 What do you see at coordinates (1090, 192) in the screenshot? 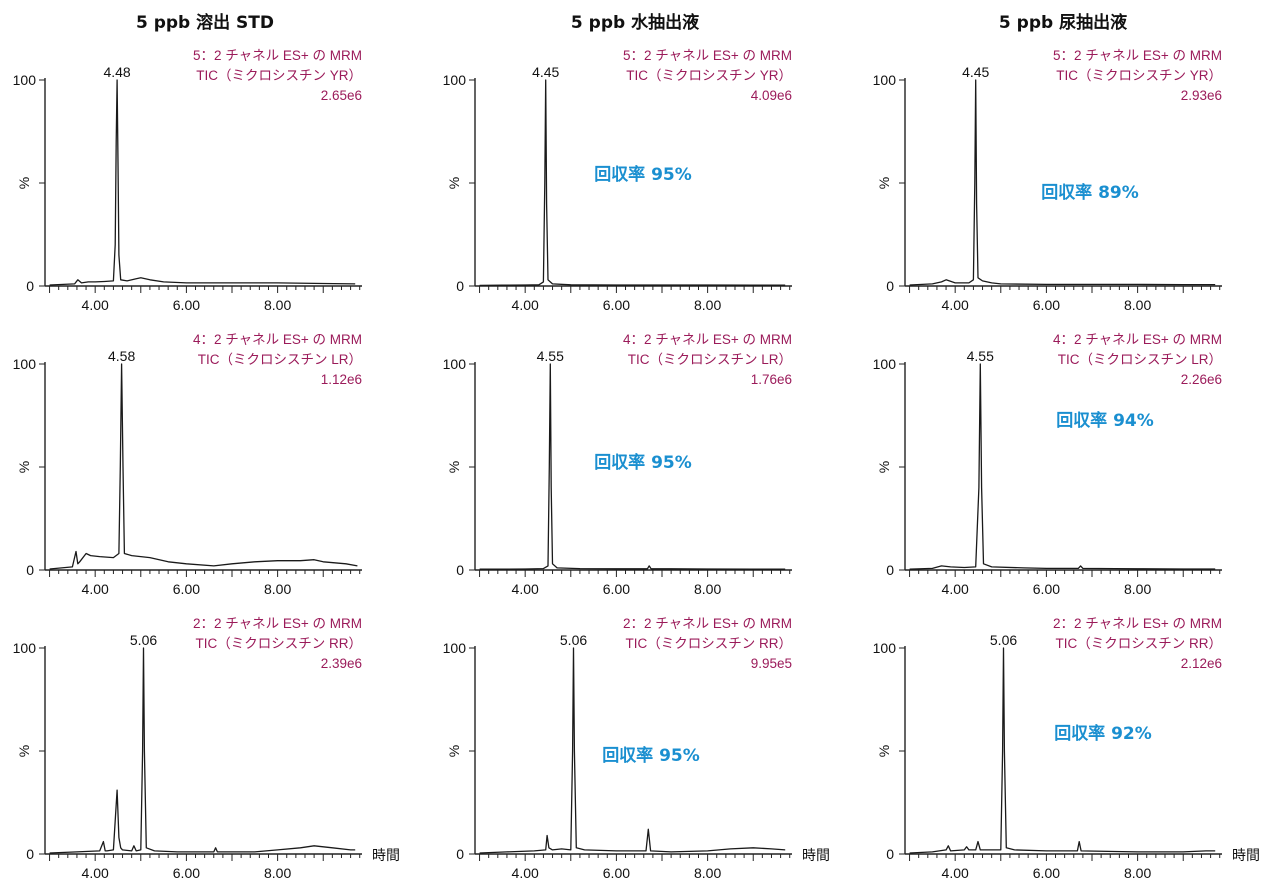
I see `recovery-rate-label: 回収率 89%` at bounding box center [1090, 192].